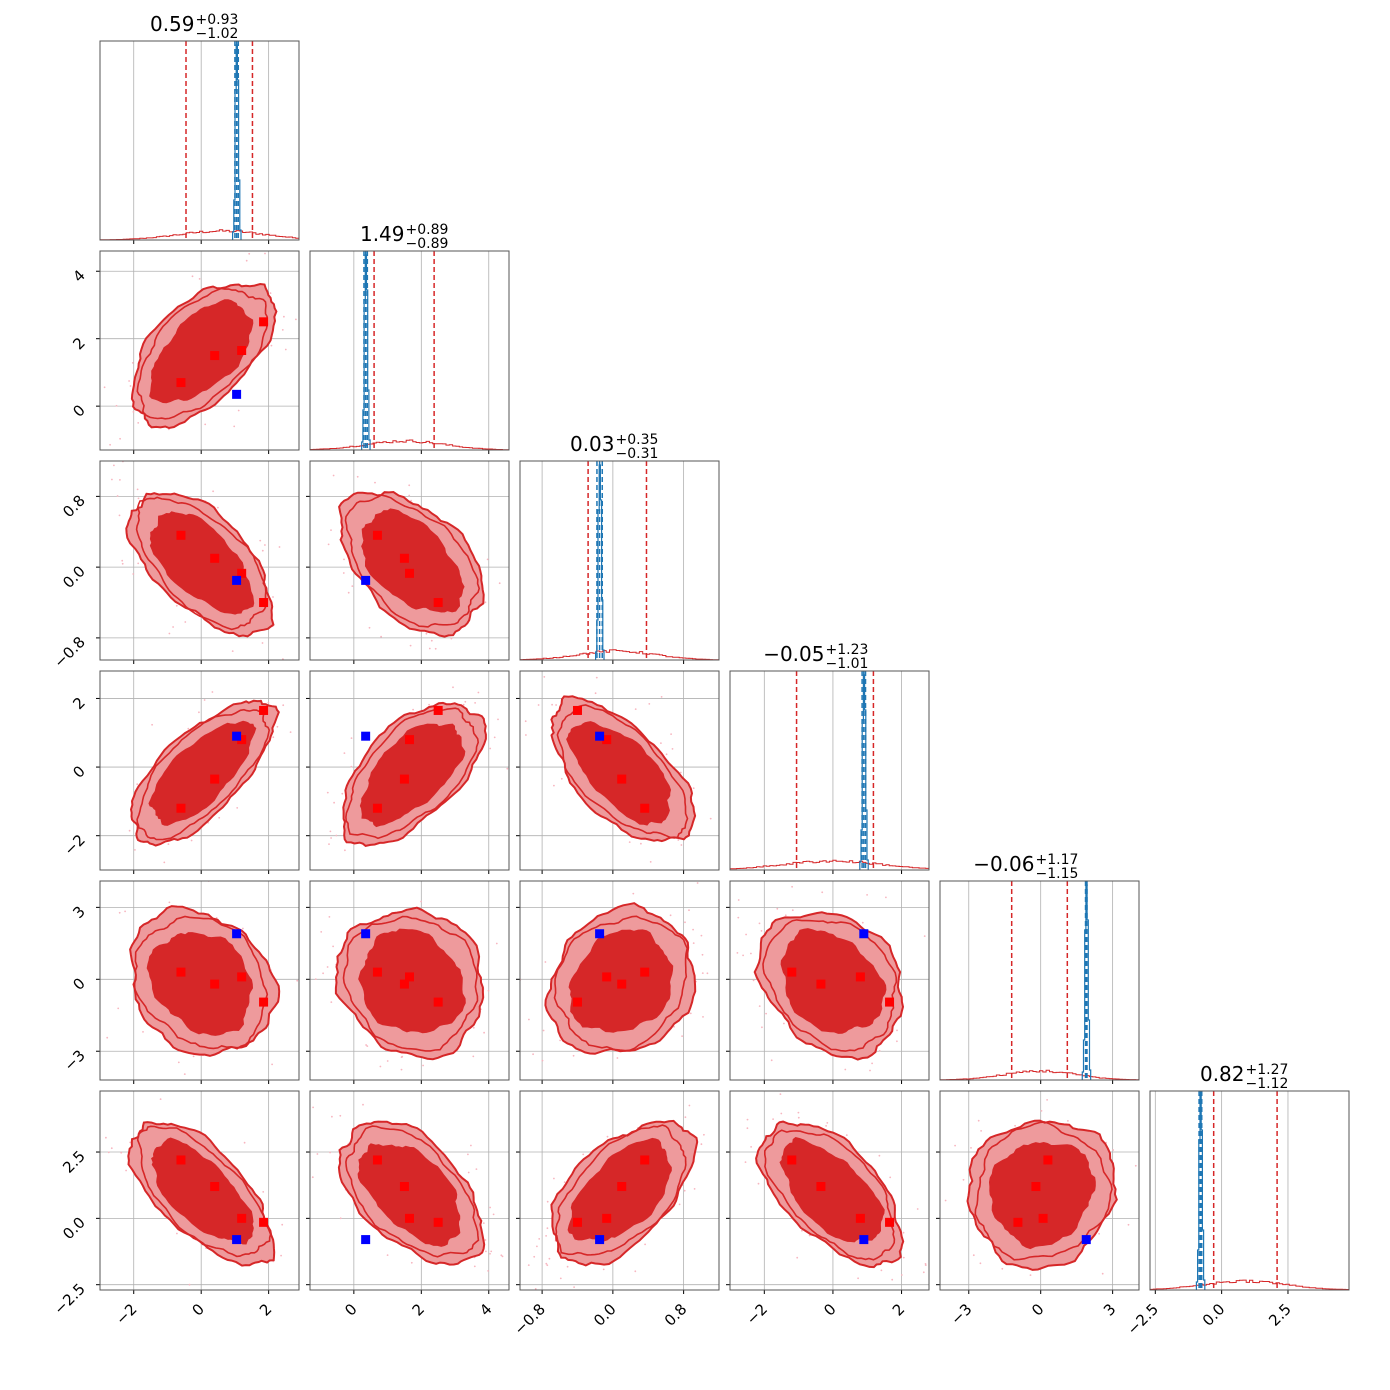  I want to click on scatter-panel-3-0: −2 0 2, so click(180, 781).